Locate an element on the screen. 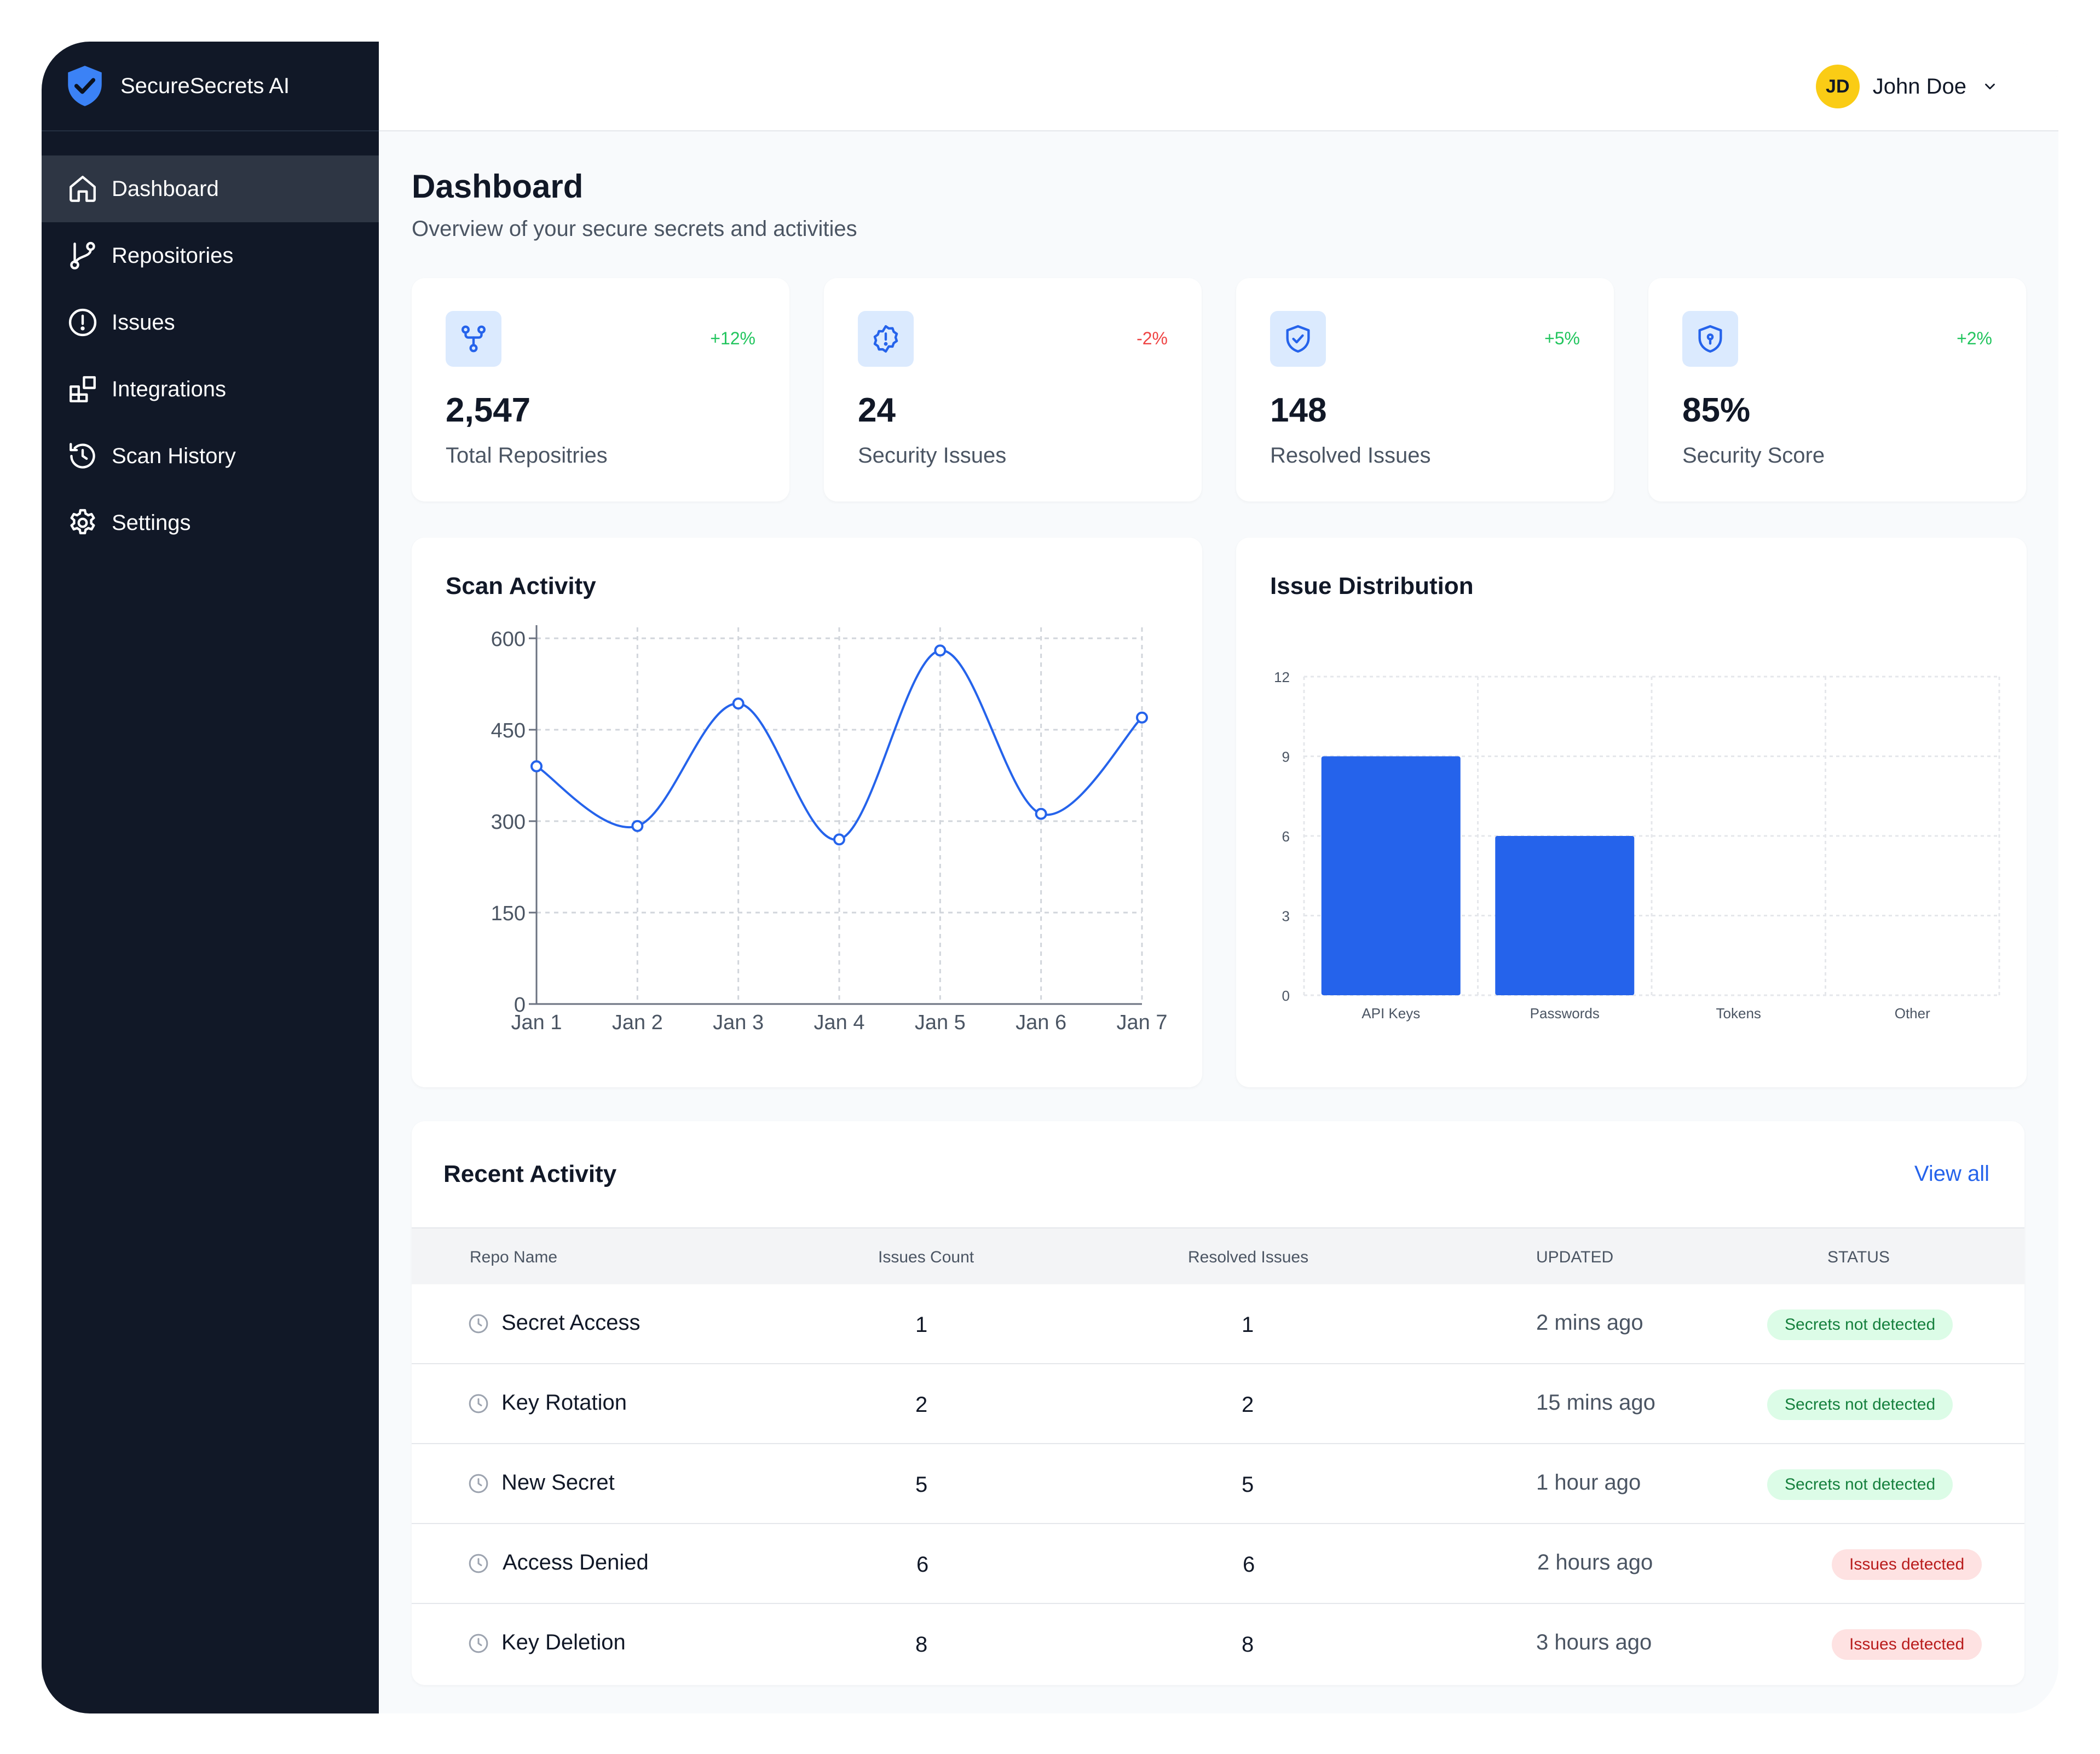 This screenshot has height=1754, width=2100. x-tick-label: Passwords is located at coordinates (1565, 1013).